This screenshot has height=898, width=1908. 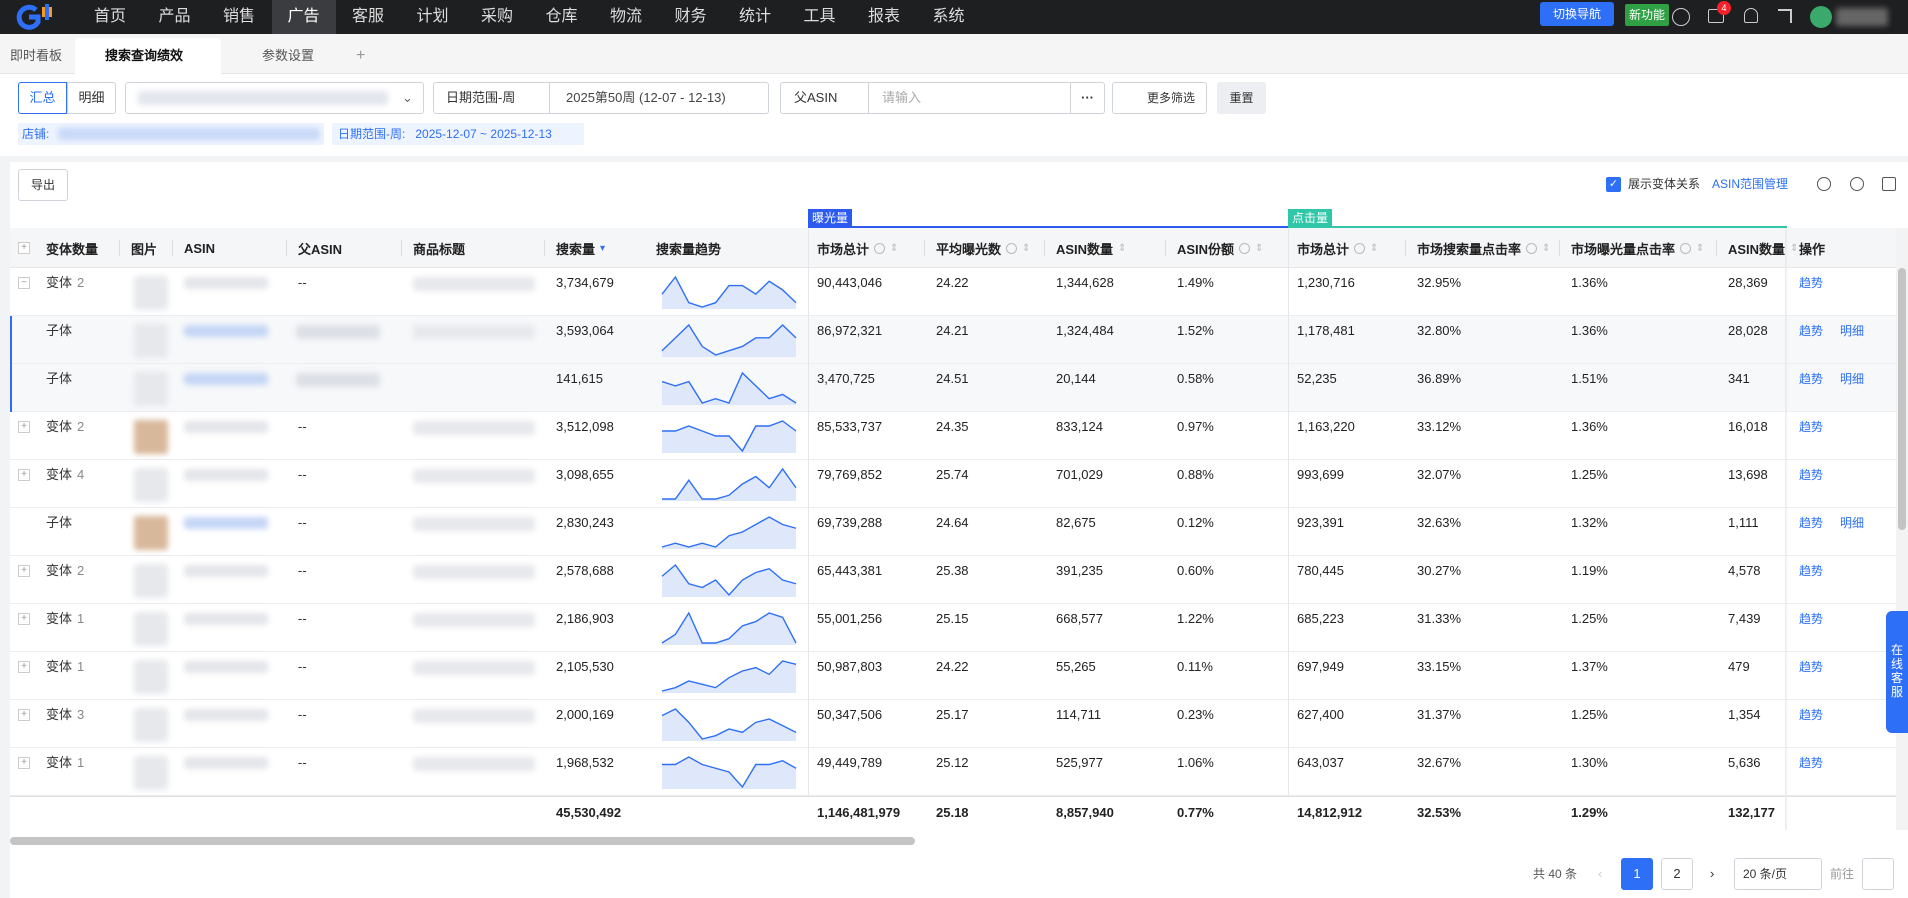 I want to click on date-picker: 2025第50周 (12-07 - 12-13), so click(x=659, y=98).